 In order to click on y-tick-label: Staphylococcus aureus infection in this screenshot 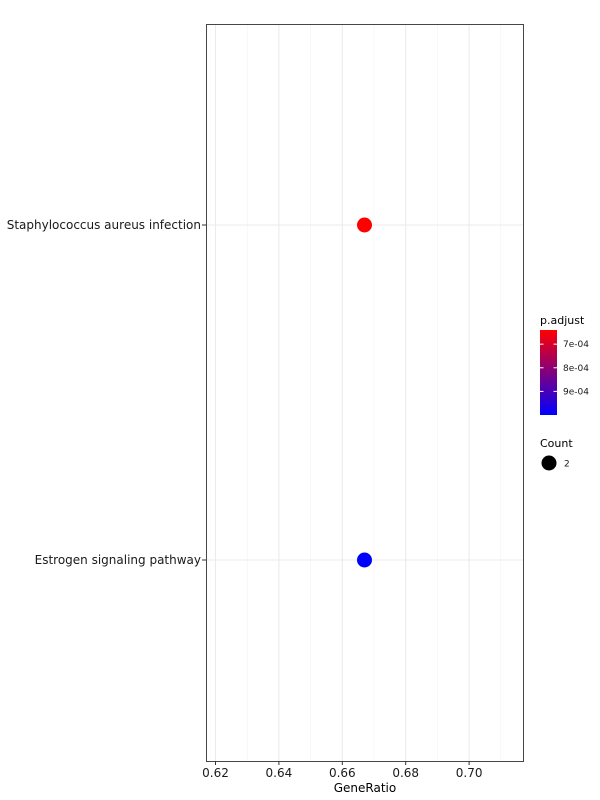, I will do `click(104, 225)`.